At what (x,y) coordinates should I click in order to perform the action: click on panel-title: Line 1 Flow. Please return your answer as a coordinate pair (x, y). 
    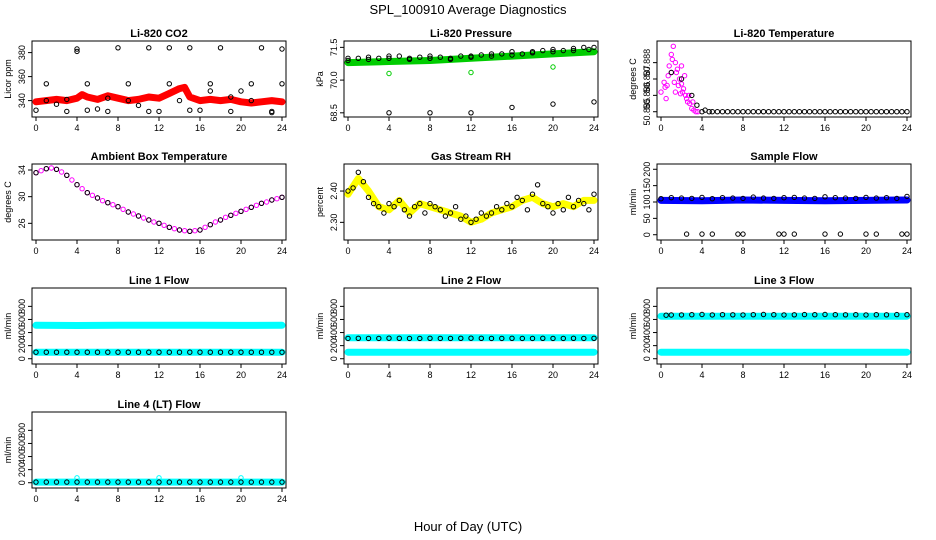
    Looking at the image, I should click on (159, 281).